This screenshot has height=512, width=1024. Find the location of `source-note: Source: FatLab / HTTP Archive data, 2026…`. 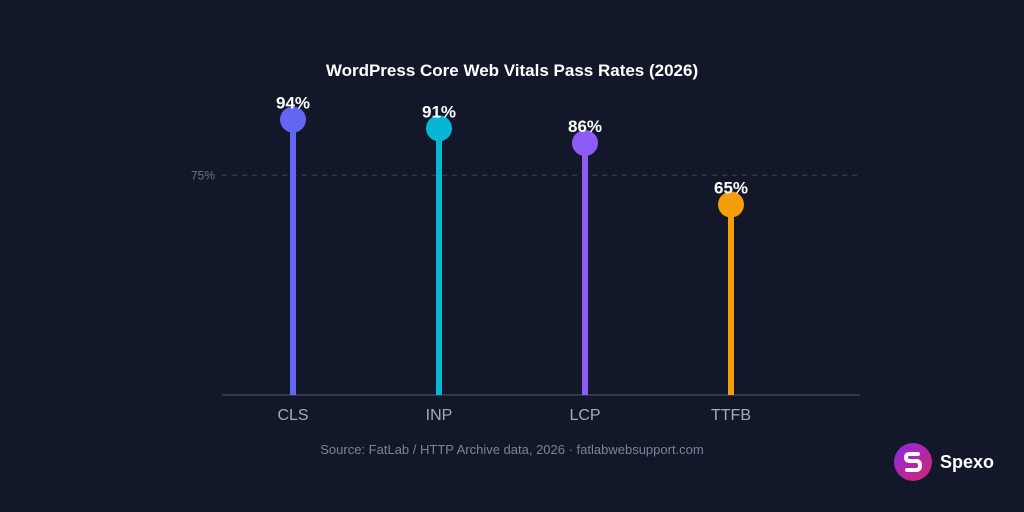

source-note: Source: FatLab / HTTP Archive data, 2026… is located at coordinates (512, 449).